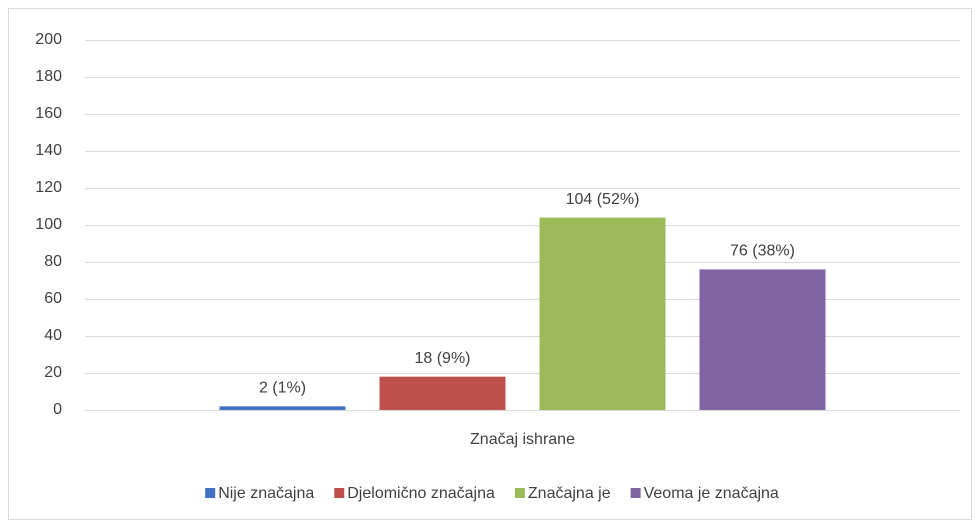 The height and width of the screenshot is (526, 980). What do you see at coordinates (48, 224) in the screenshot?
I see `y-tick-label: 100` at bounding box center [48, 224].